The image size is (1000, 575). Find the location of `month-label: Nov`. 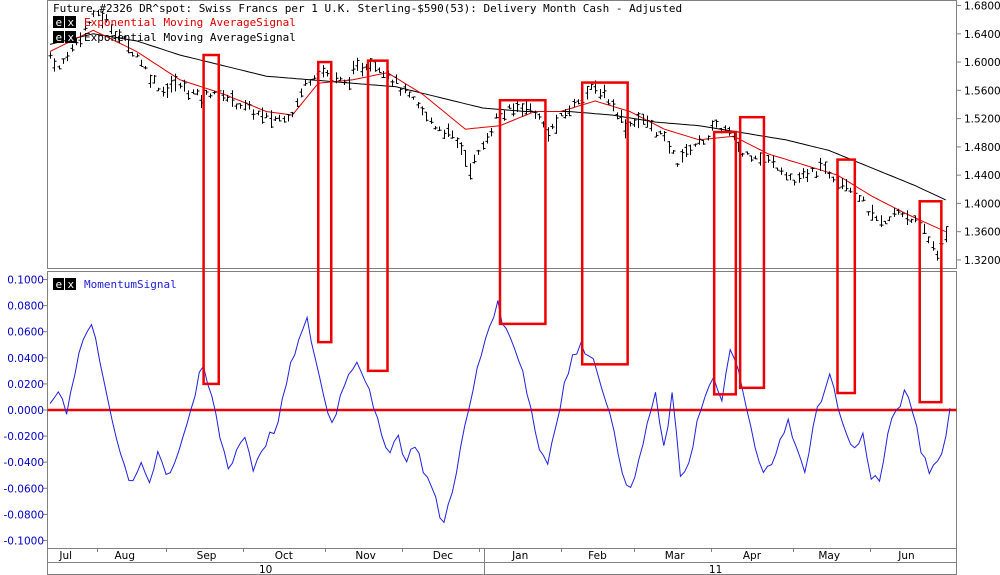

month-label: Nov is located at coordinates (365, 556).